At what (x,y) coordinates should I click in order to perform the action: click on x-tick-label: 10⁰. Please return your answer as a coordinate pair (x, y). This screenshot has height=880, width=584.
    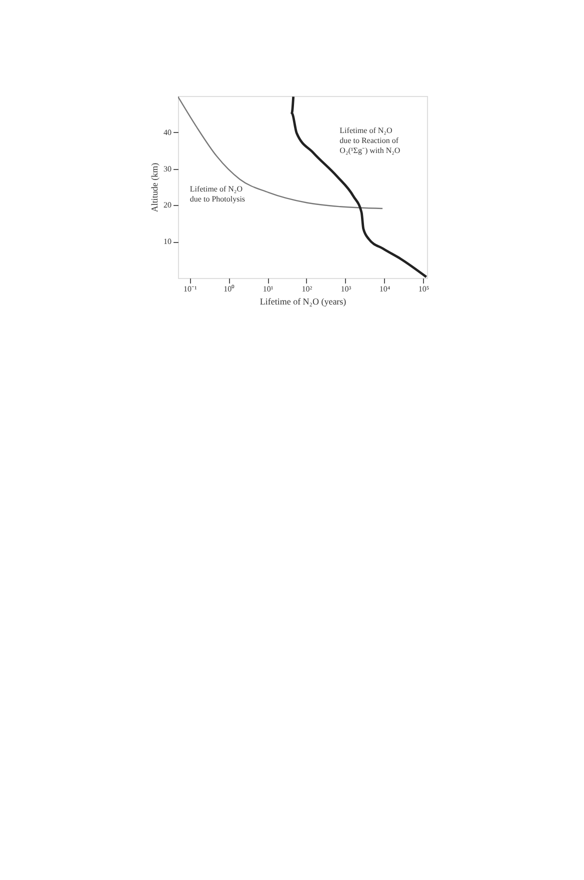
    Looking at the image, I should click on (229, 289).